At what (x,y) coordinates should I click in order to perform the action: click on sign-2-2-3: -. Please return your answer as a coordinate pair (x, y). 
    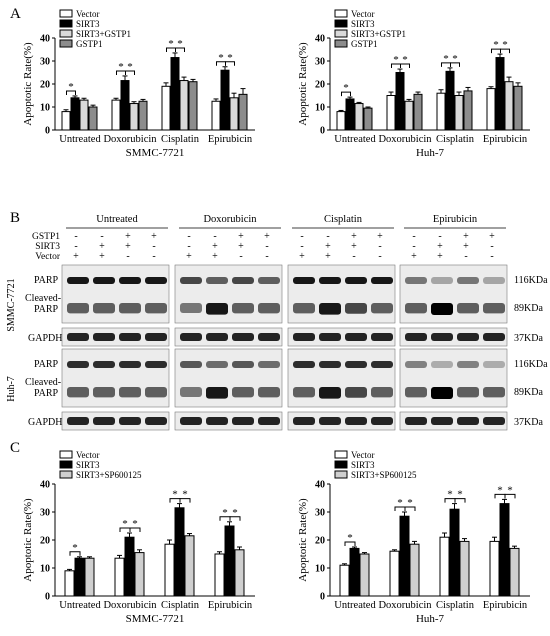
    Looking at the image, I should click on (379, 256).